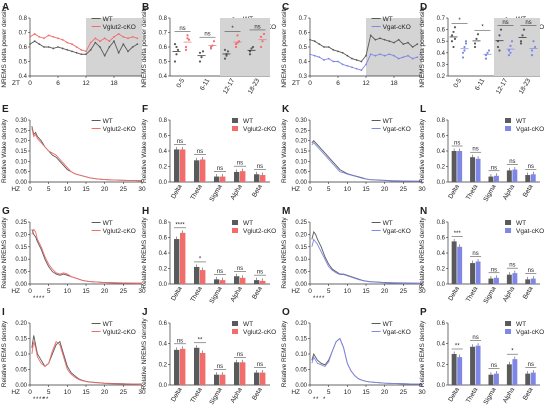 The width and height of the screenshot is (550, 419). I want to click on x-tick-label: 6, so click(338, 83).